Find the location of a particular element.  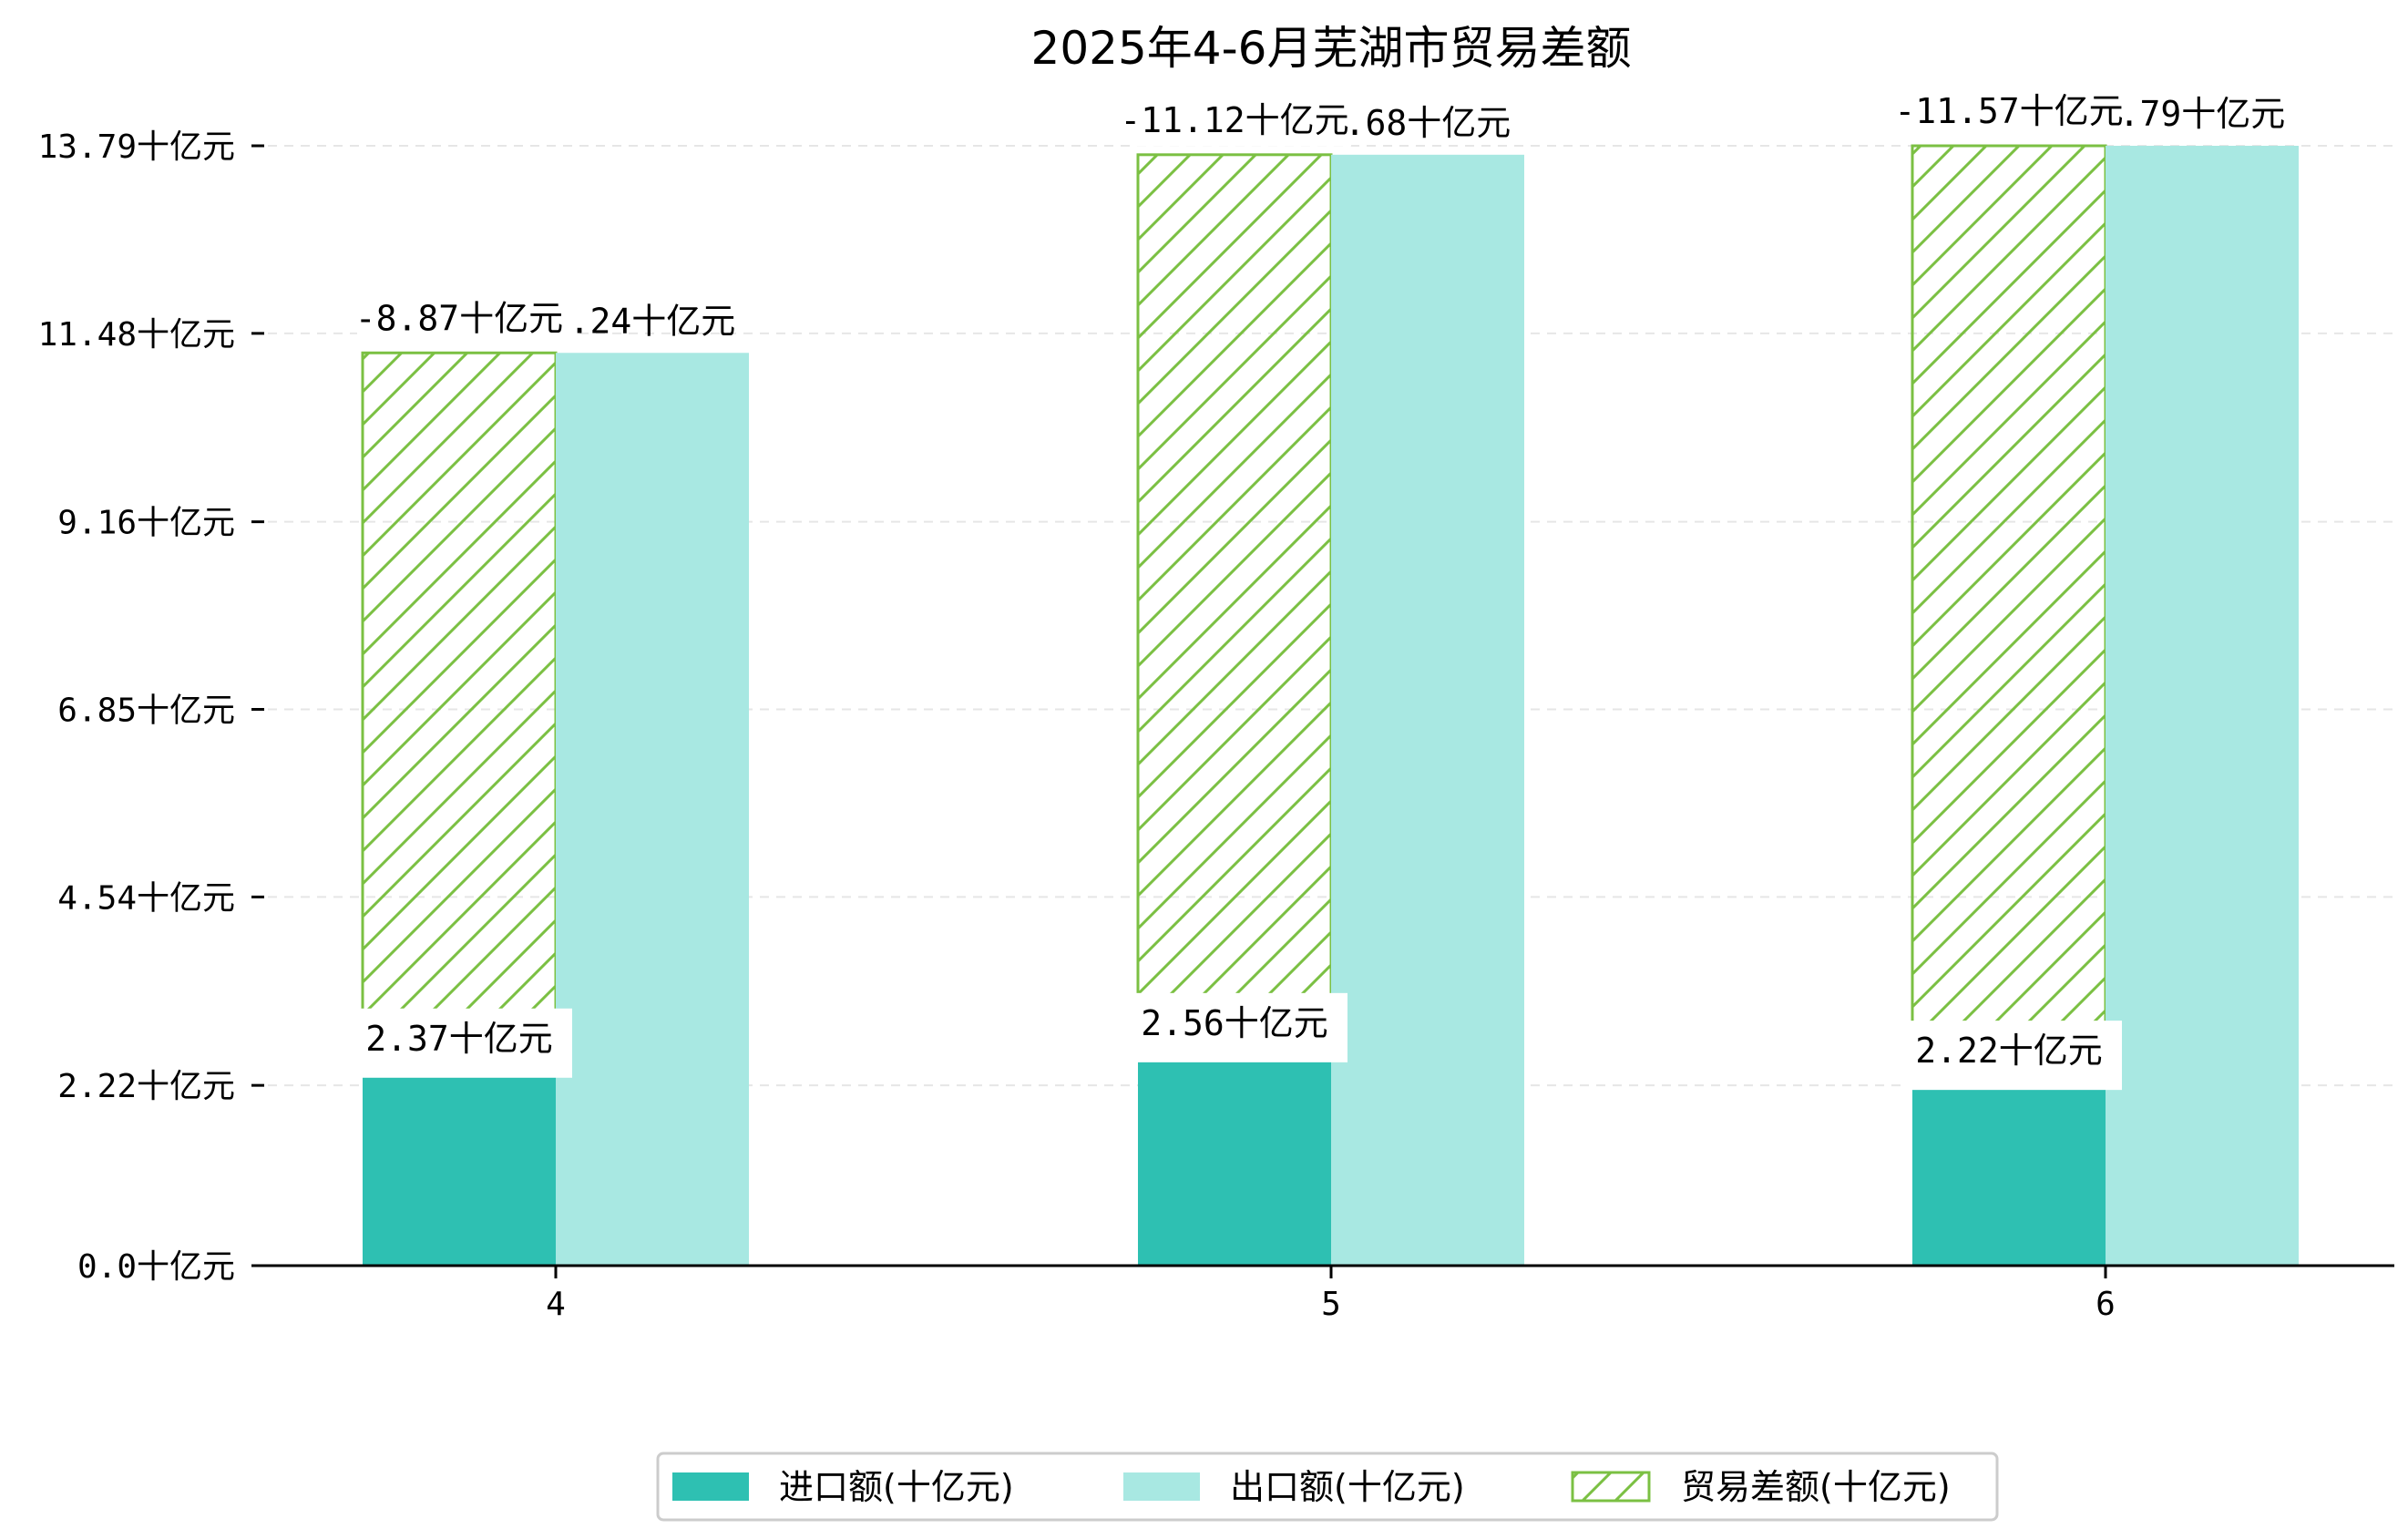

export-value-label: .68十亿元 is located at coordinates (1428, 123).